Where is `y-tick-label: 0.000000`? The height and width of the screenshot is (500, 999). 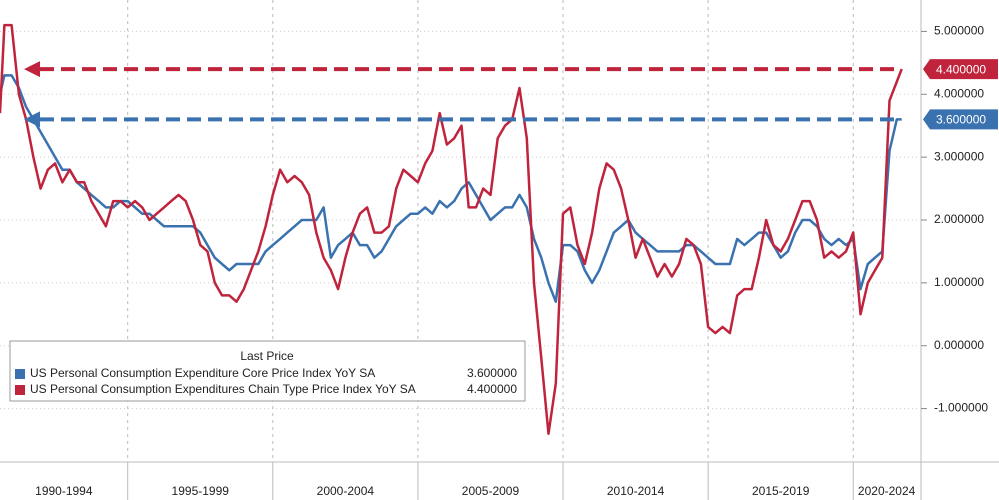
y-tick-label: 0.000000 is located at coordinates (959, 345).